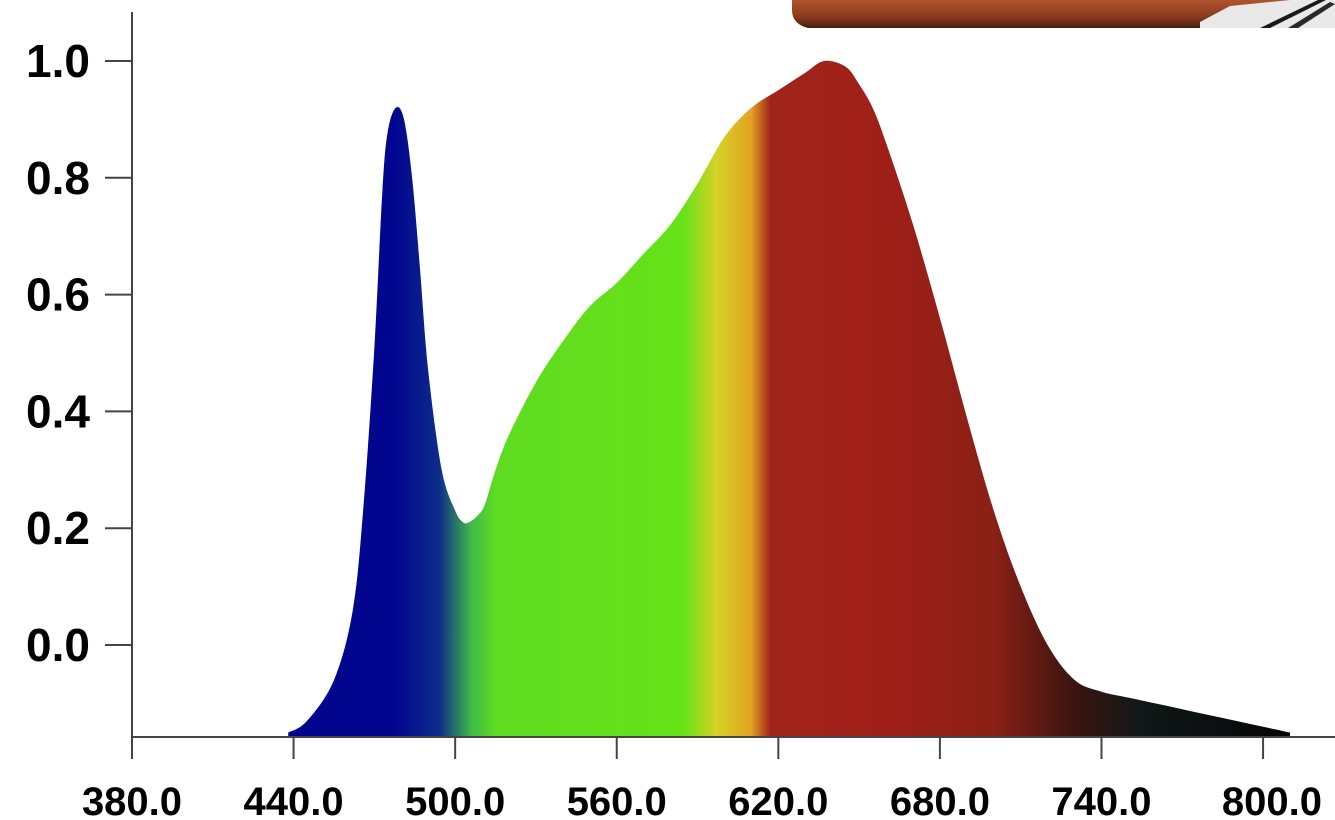  I want to click on x-tick-label: 380.0, so click(132, 800).